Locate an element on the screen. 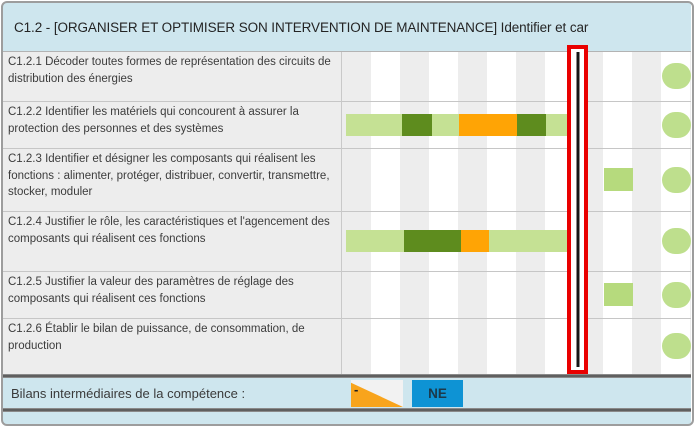 The width and height of the screenshot is (695, 427). separator-line is located at coordinates (347, 376).